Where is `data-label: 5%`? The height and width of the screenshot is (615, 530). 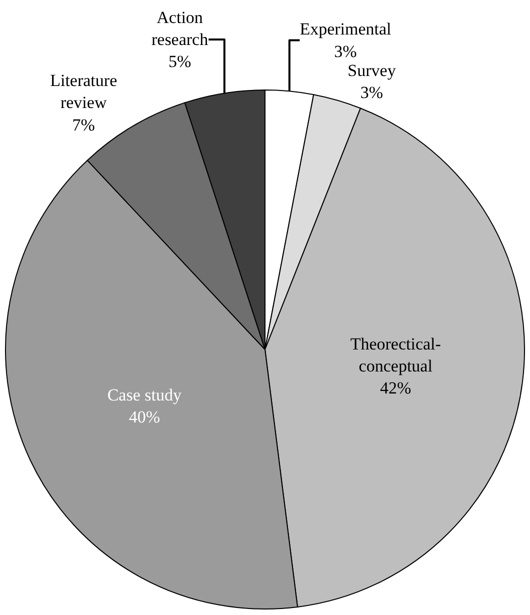 data-label: 5% is located at coordinates (180, 62).